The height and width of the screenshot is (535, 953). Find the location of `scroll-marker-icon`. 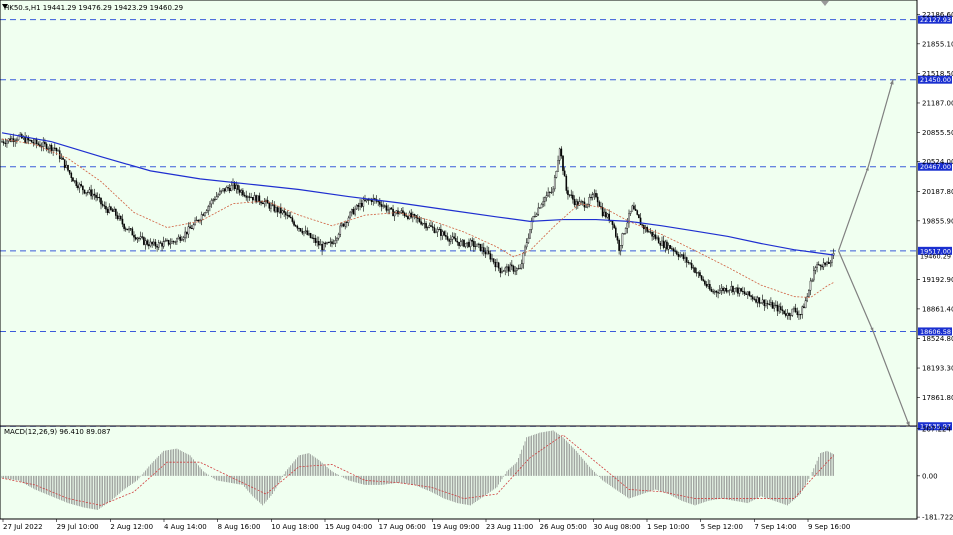

scroll-marker-icon is located at coordinates (825, 3).